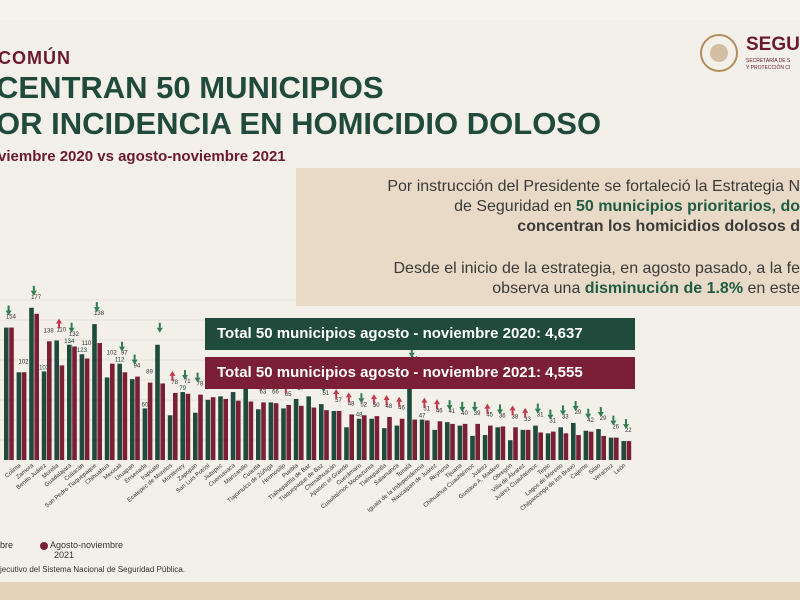  What do you see at coordinates (363, 405) in the screenshot?
I see `value-label-2021: 52` at bounding box center [363, 405].